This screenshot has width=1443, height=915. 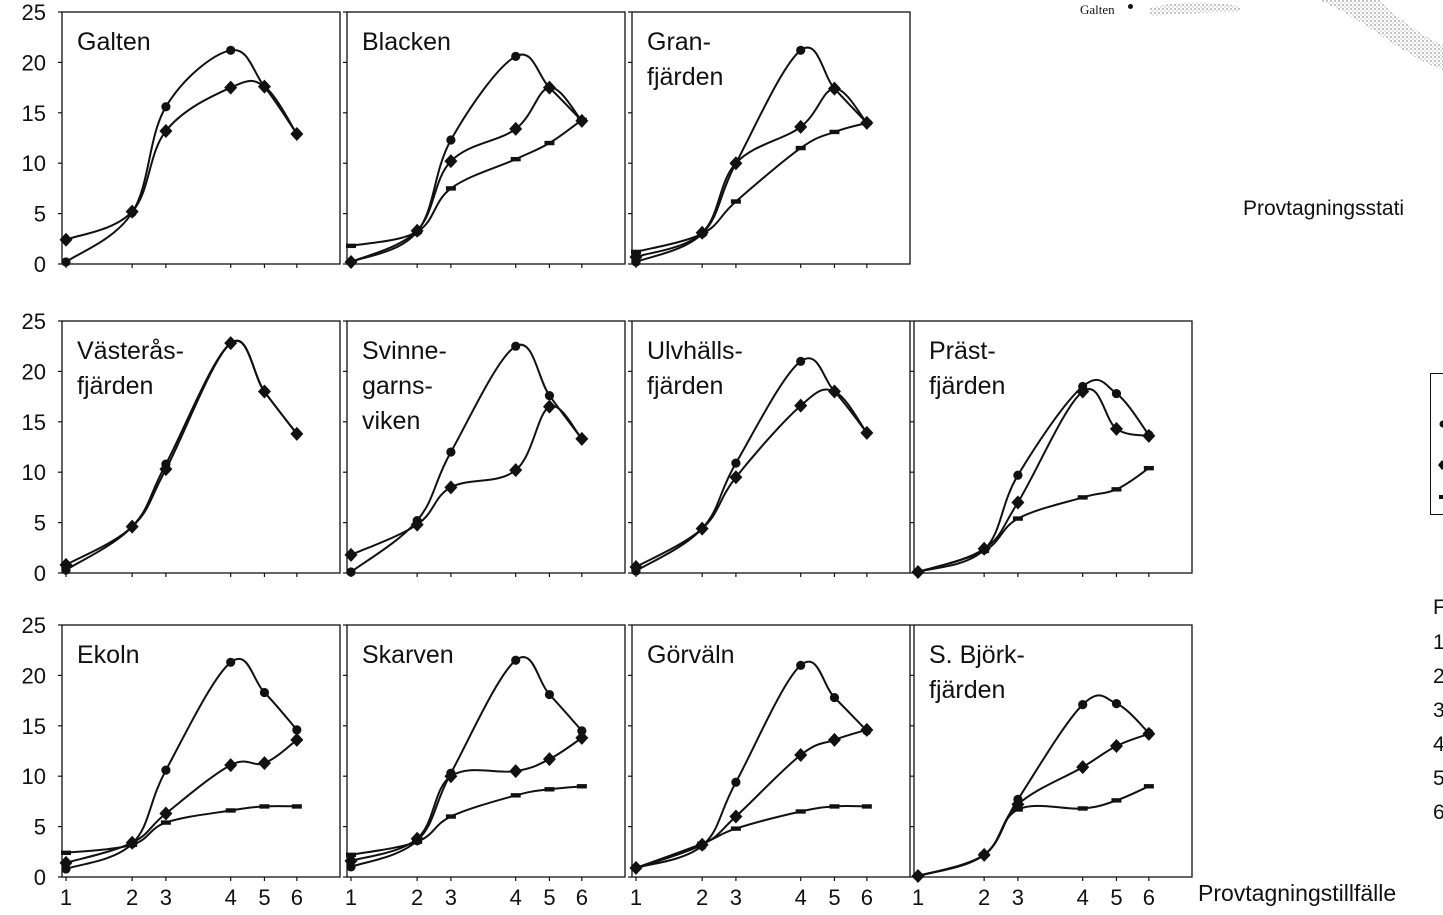 What do you see at coordinates (918, 897) in the screenshot?
I see `x-tick-label: 1` at bounding box center [918, 897].